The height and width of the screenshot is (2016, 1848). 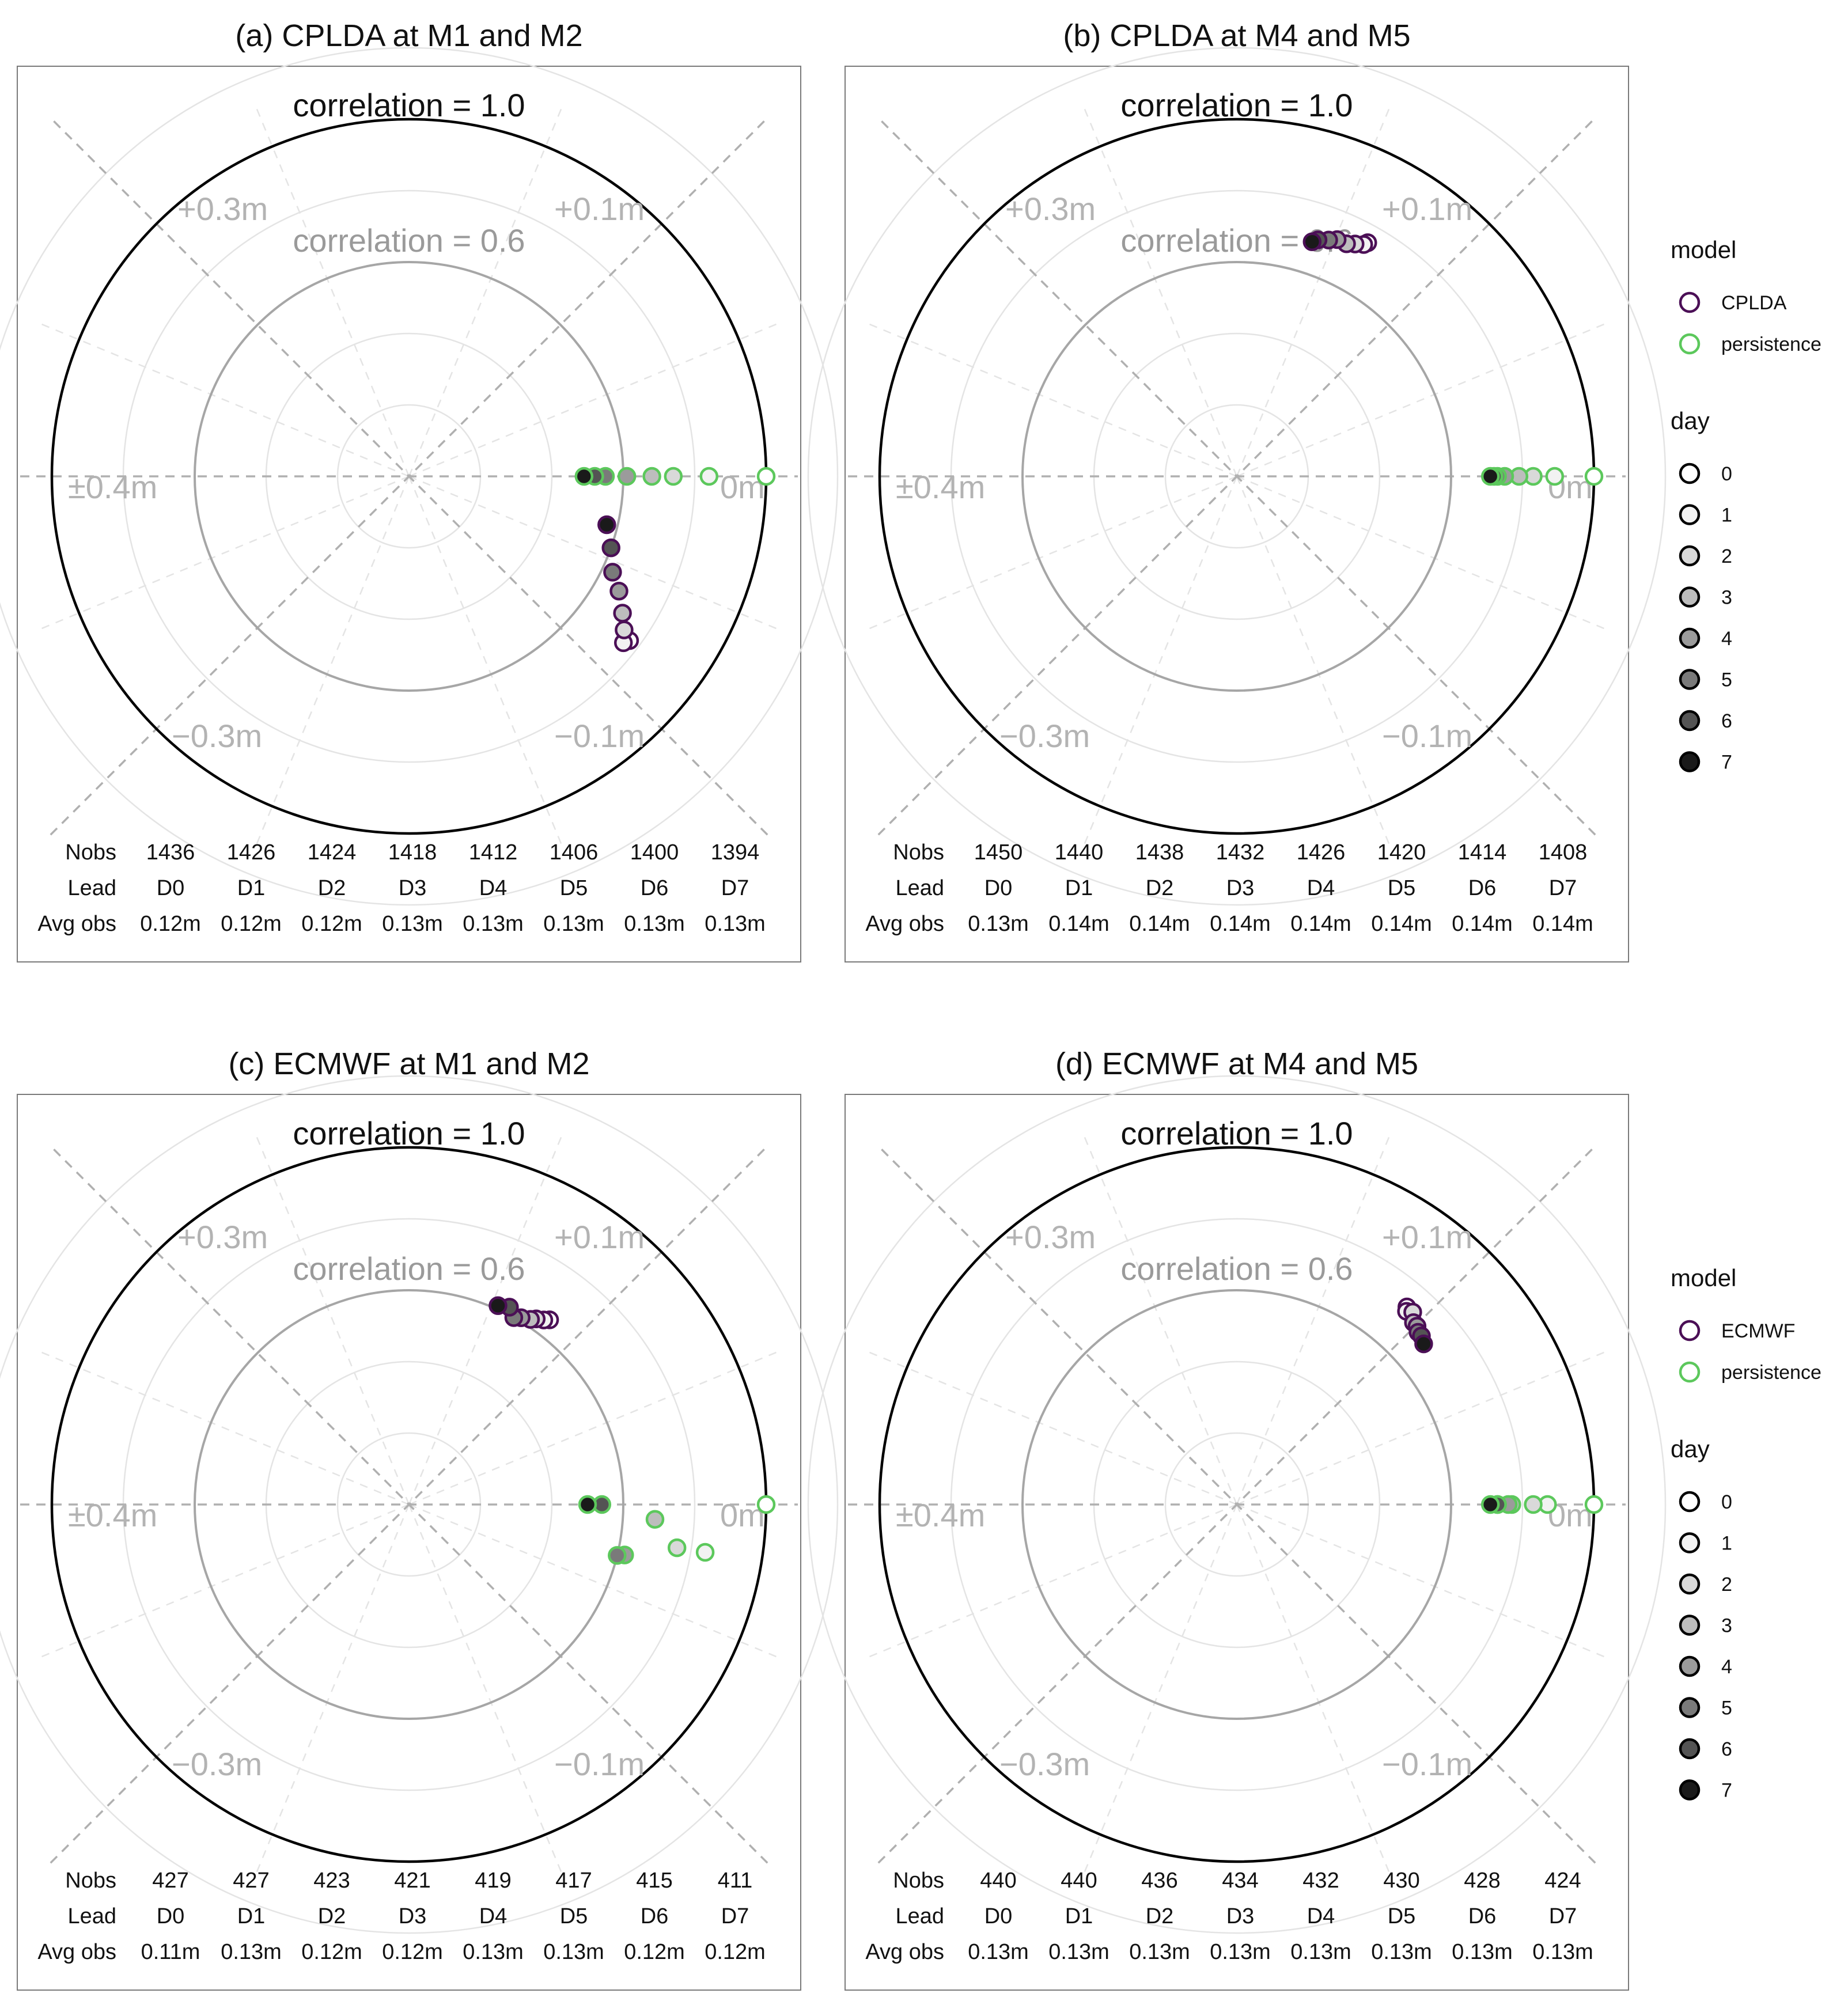 What do you see at coordinates (1482, 888) in the screenshot?
I see `table-lead-cell: D6` at bounding box center [1482, 888].